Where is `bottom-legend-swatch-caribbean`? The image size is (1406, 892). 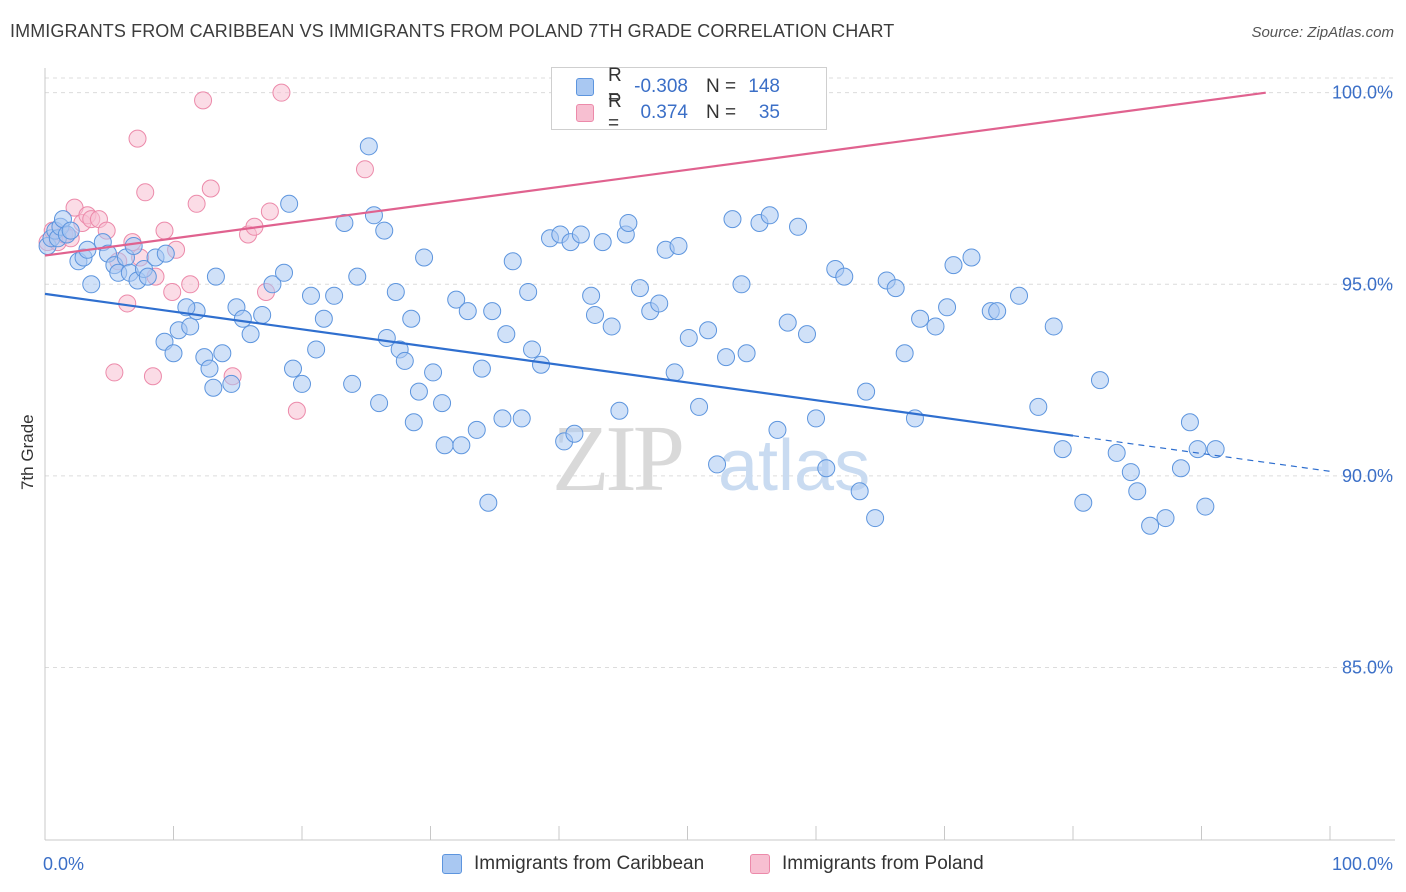 bottom-legend-swatch-caribbean is located at coordinates (452, 864).